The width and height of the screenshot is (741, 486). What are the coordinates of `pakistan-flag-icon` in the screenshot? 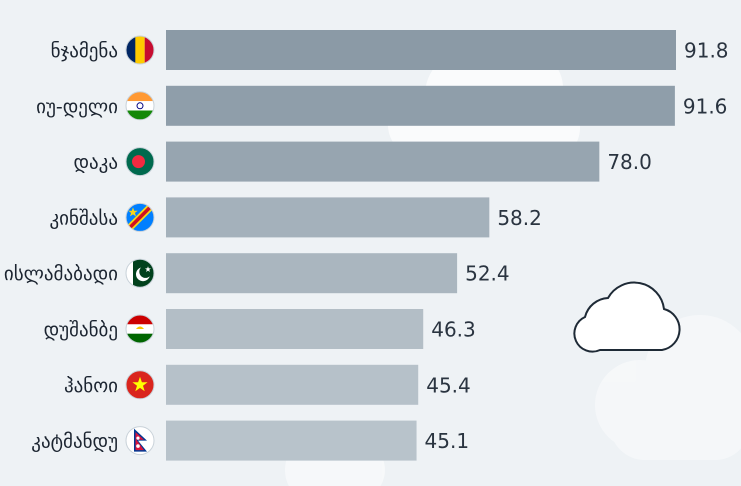 It's located at (140, 273).